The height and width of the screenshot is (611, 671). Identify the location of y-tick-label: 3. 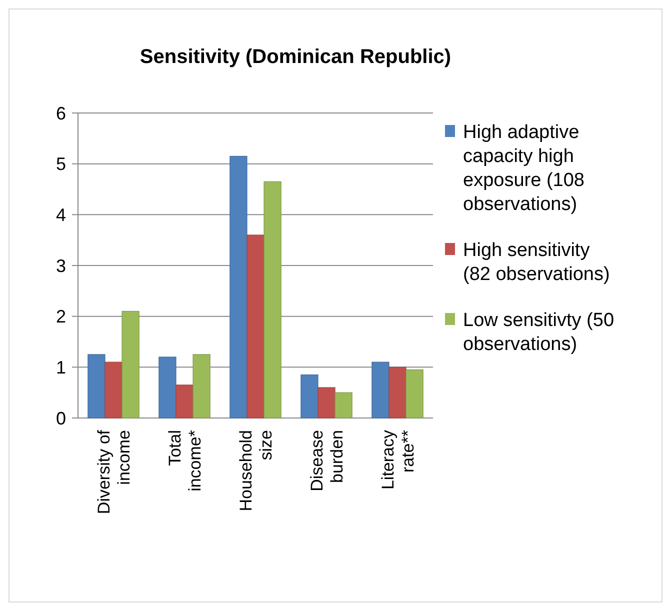
(61, 266).